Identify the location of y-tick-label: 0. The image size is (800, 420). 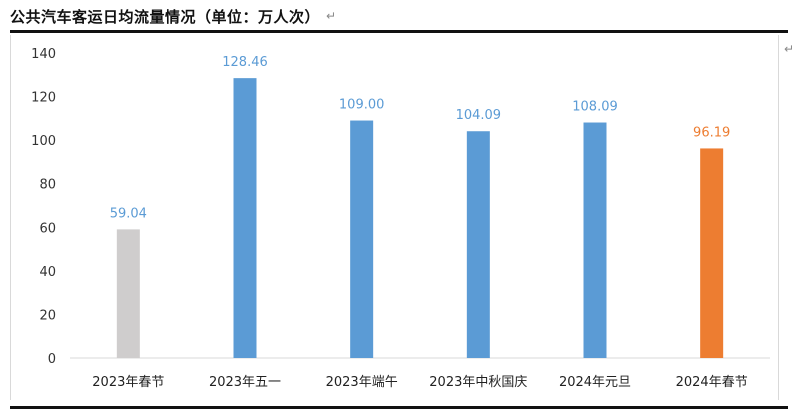
(52, 359).